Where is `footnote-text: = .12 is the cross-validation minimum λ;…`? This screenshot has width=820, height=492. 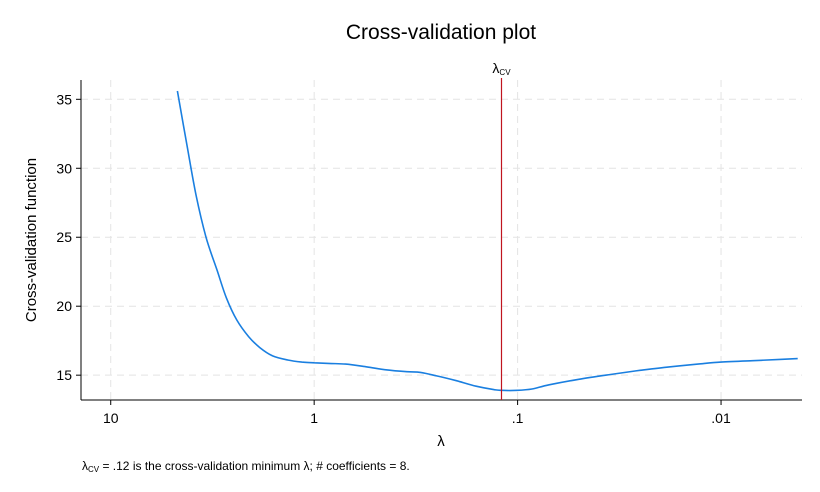
footnote-text: = .12 is the cross-validation minimum λ;… is located at coordinates (254, 466).